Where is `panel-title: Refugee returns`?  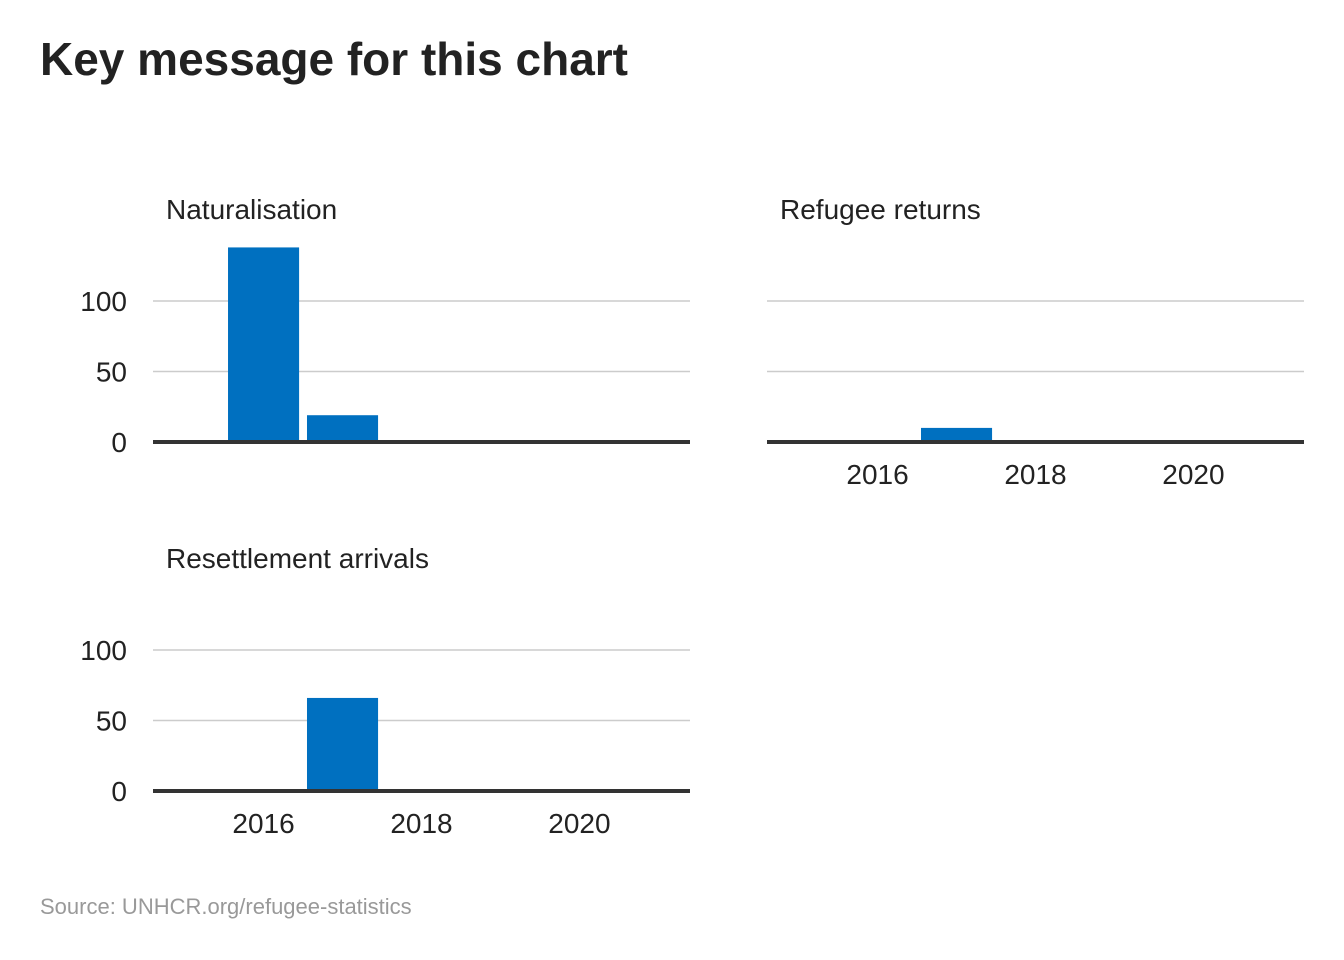
panel-title: Refugee returns is located at coordinates (880, 209).